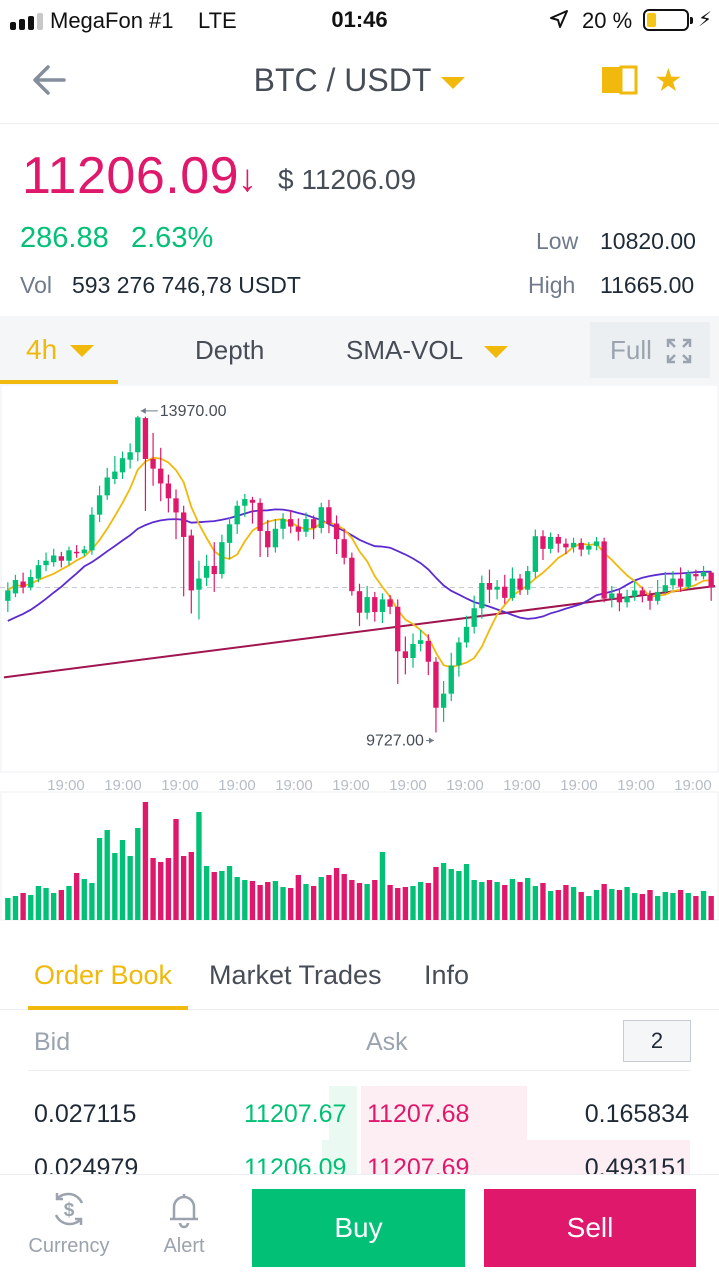  I want to click on alert-button: Alert, so click(184, 1223).